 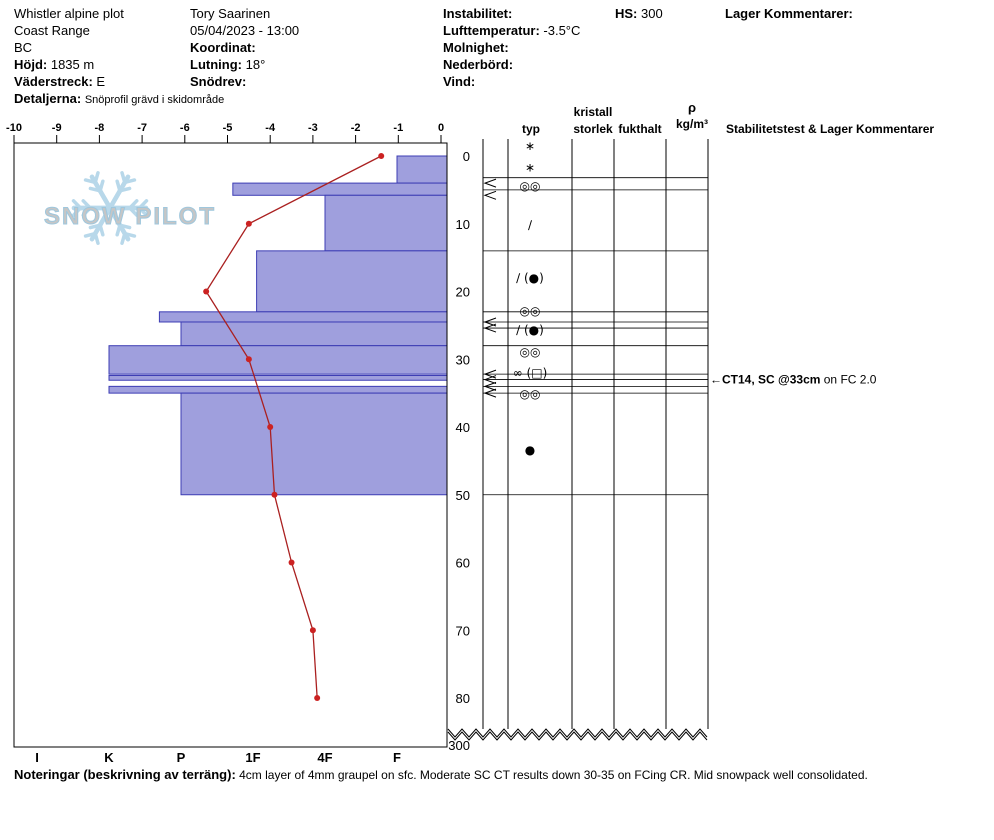 What do you see at coordinates (14, 128) in the screenshot?
I see `temp-tick-label: -10` at bounding box center [14, 128].